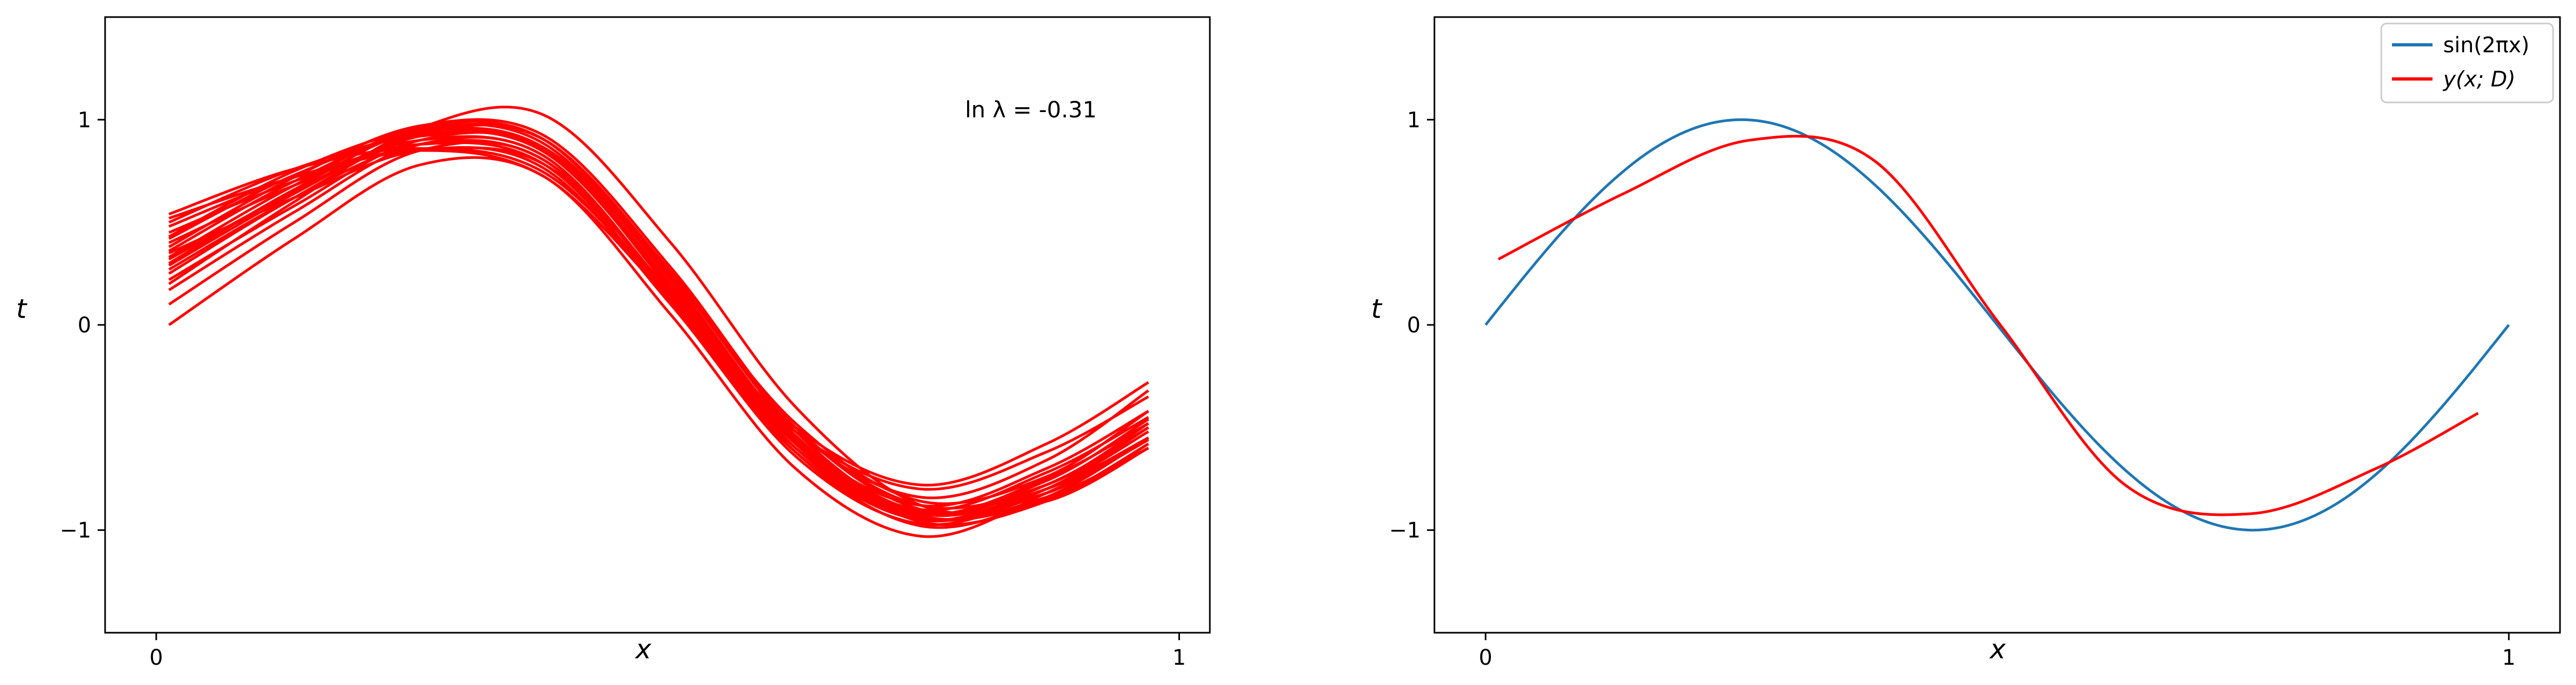 The width and height of the screenshot is (2576, 685). I want to click on left-y-axis-label: t, so click(22, 309).